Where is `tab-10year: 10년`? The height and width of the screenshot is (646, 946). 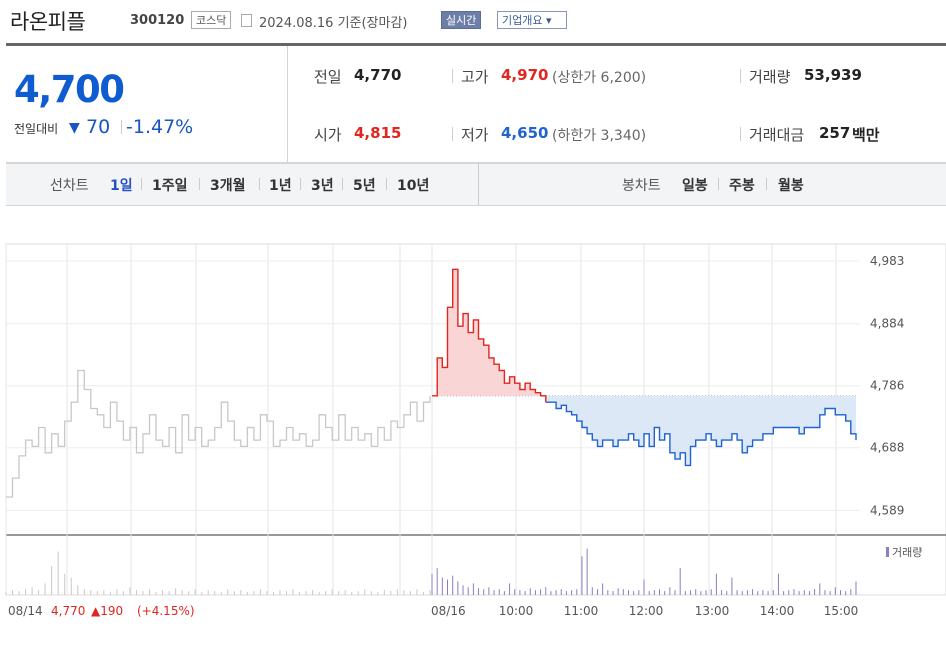
tab-10year: 10년 is located at coordinates (413, 186).